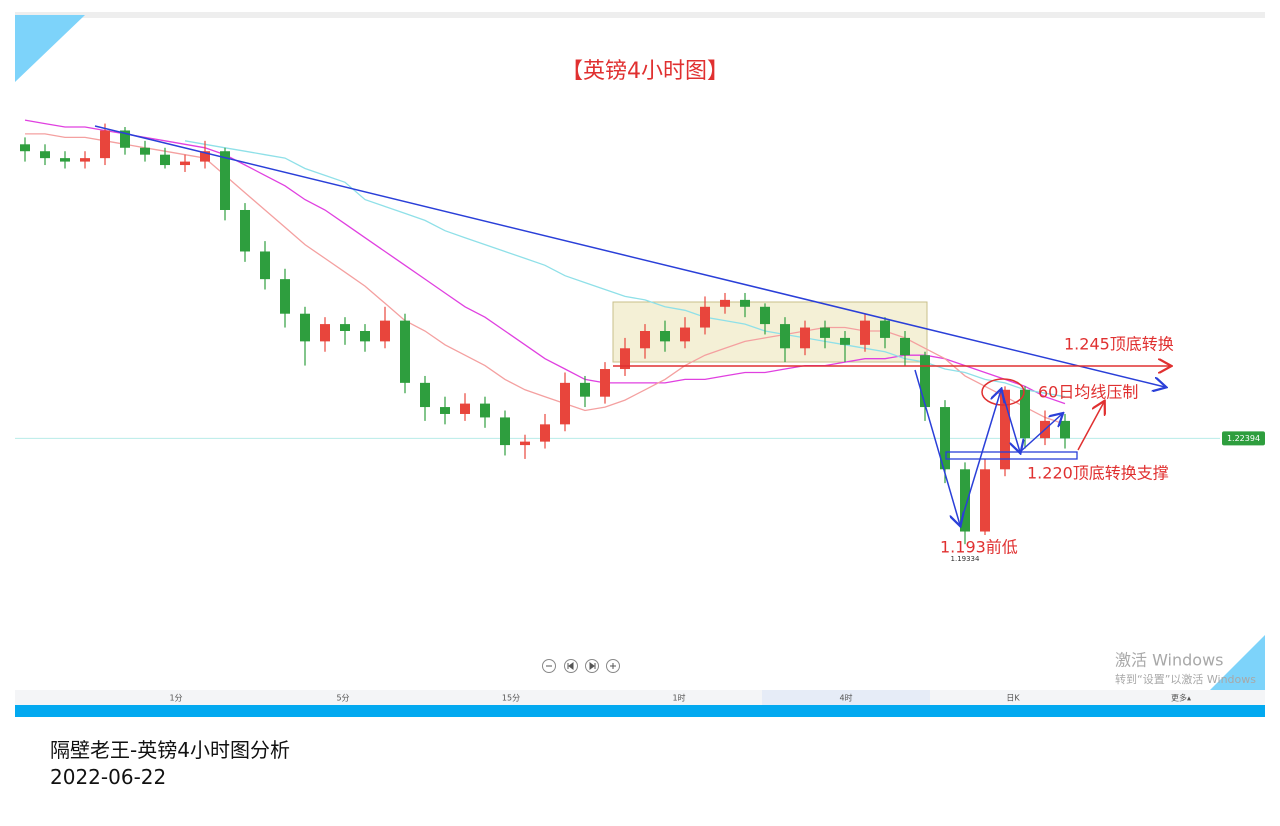  Describe the element at coordinates (979, 547) in the screenshot. I see `annotation: 1.193前低` at that location.